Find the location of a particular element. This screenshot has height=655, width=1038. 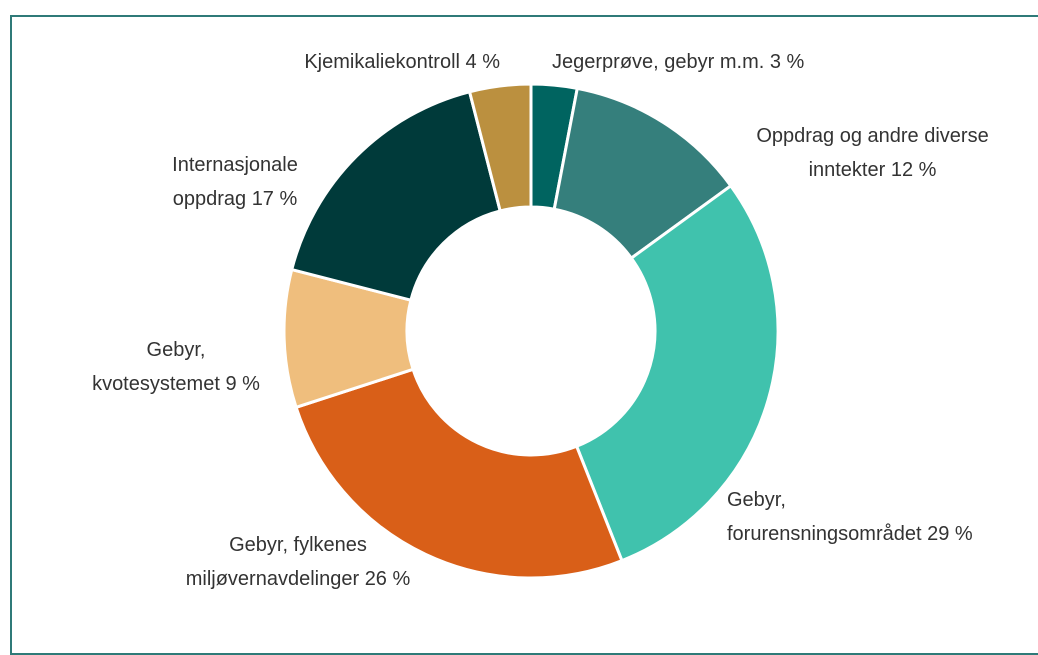

category-name: Kjemikaliekontroll is located at coordinates (382, 62).